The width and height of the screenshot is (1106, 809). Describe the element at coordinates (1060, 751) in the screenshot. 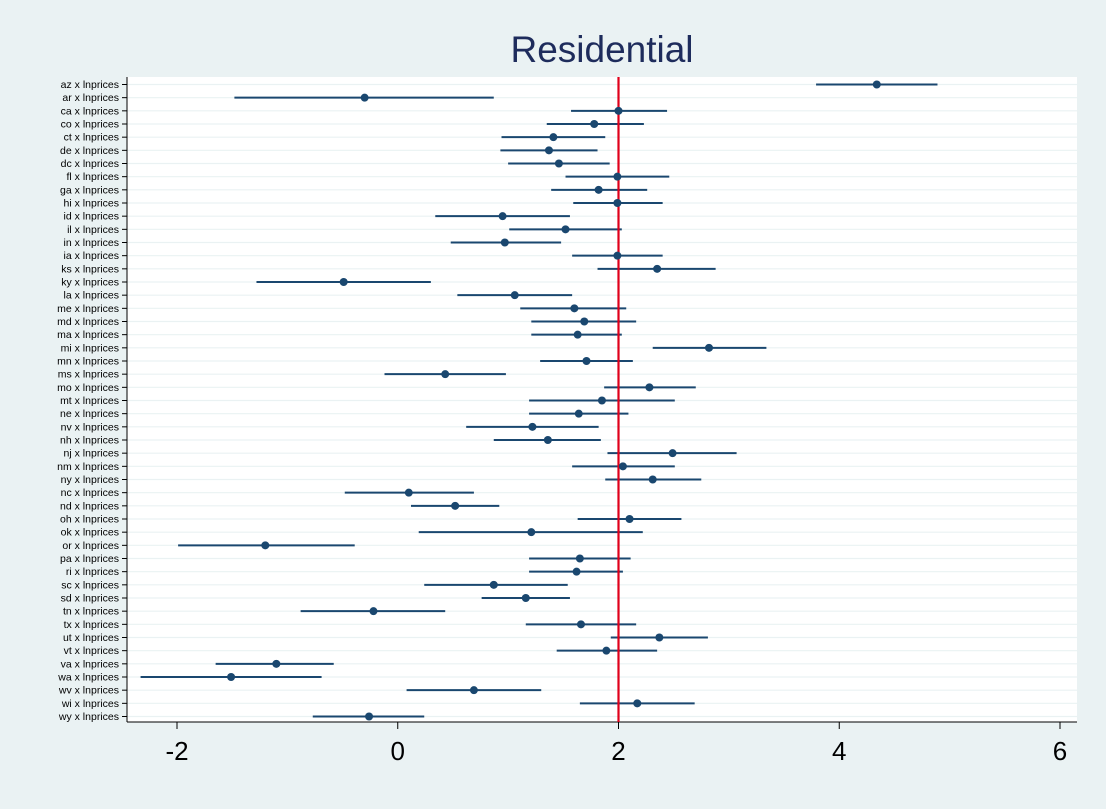

I see `x-tick-label: 6` at that location.